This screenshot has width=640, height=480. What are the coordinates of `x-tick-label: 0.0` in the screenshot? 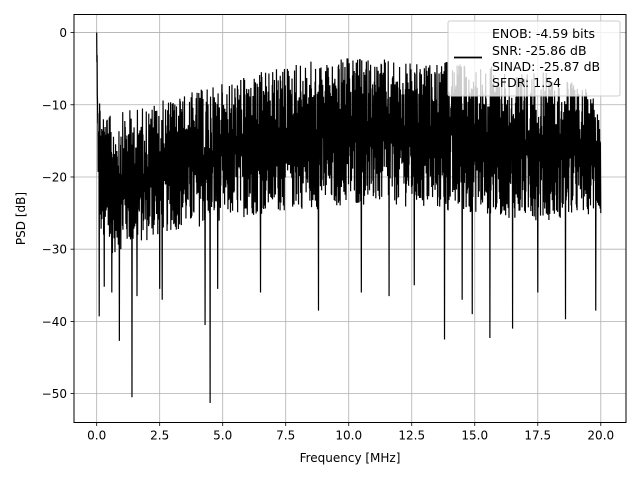 It's located at (96, 436).